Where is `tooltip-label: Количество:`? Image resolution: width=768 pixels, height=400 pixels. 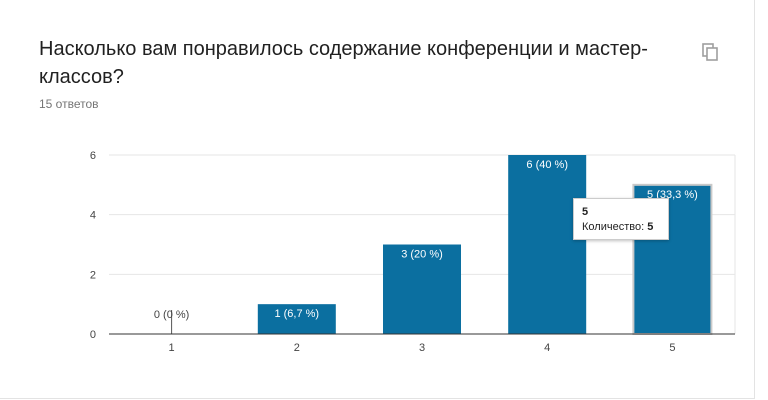
tooltip-label: Количество: is located at coordinates (613, 227).